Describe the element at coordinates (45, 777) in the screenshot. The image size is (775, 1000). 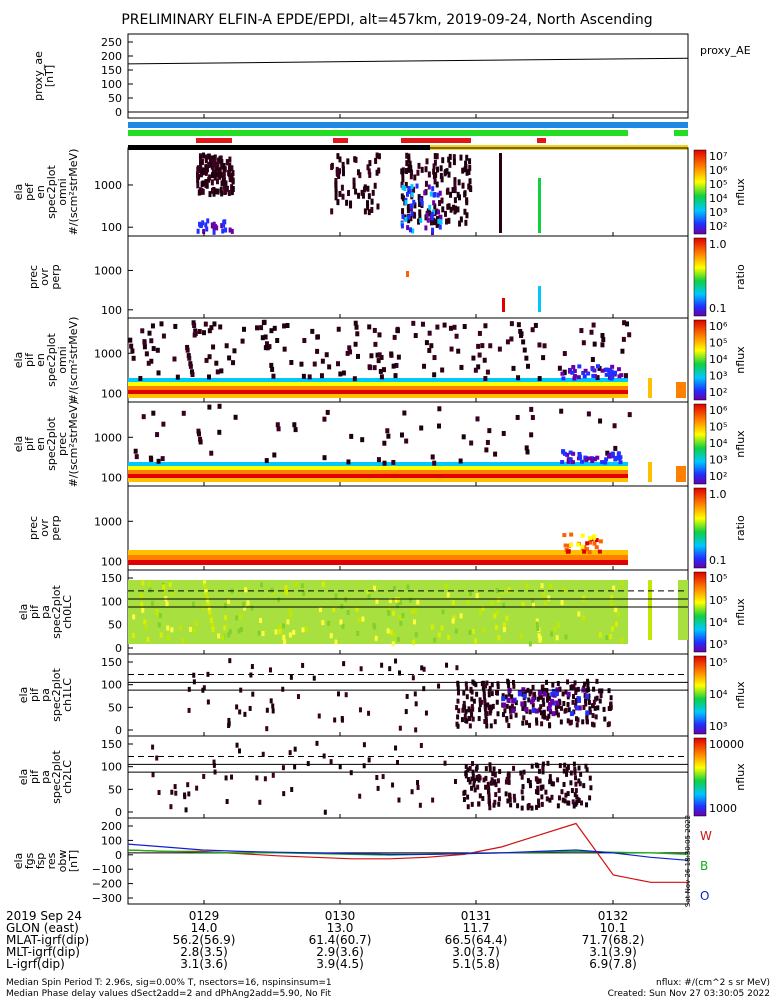
I see `panel-ylabel: pa` at that location.